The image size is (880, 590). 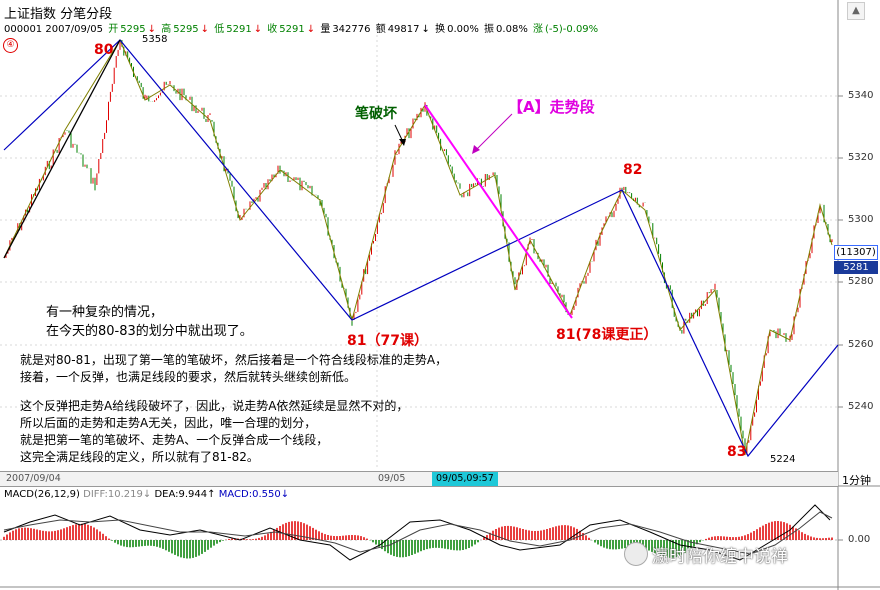 I want to click on quote-volume: 342776, so click(x=351, y=29).